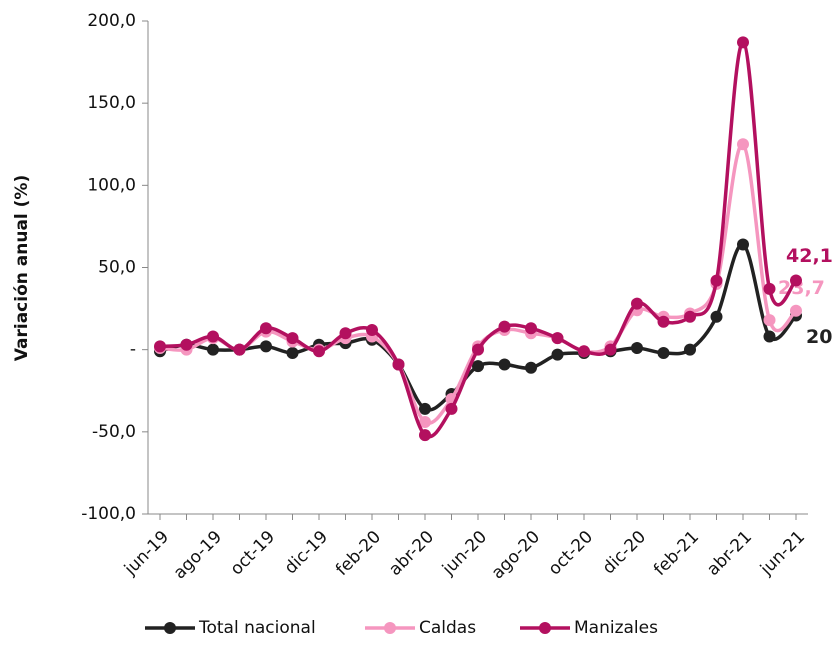 This screenshot has height=646, width=832. I want to click on y-tick-label: 200,0, so click(111, 21).